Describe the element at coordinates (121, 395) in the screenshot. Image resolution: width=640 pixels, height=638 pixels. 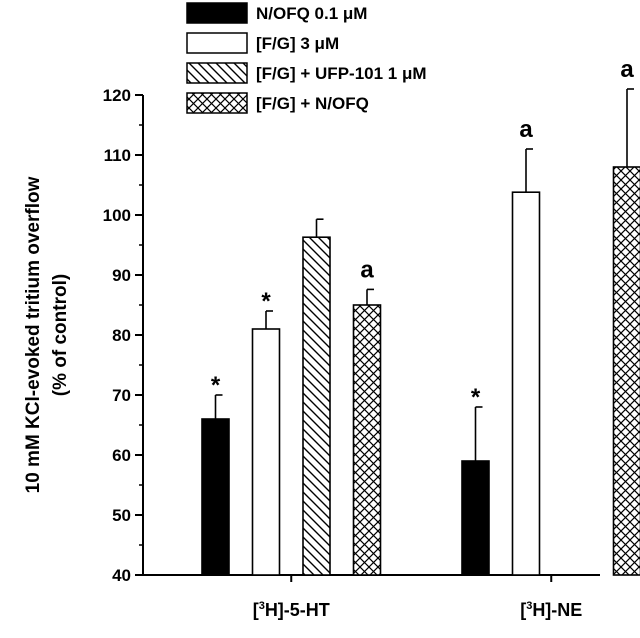
I see `y-tick-label: 70` at that location.